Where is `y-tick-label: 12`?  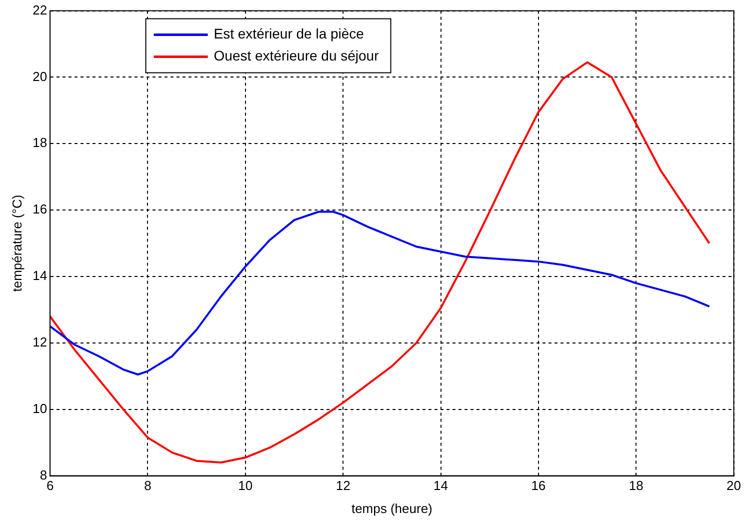 y-tick-label: 12 is located at coordinates (40, 342).